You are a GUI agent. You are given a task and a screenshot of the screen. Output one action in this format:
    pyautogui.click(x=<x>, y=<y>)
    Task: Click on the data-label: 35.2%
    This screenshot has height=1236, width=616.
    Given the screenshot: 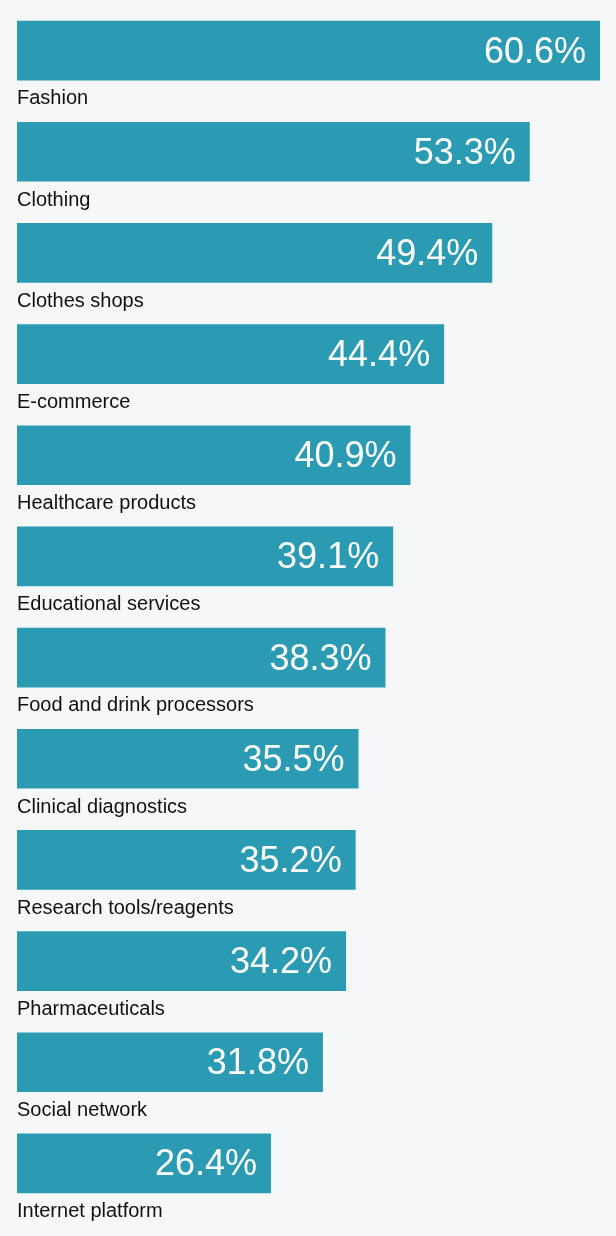 What is the action you would take?
    pyautogui.click(x=290, y=859)
    